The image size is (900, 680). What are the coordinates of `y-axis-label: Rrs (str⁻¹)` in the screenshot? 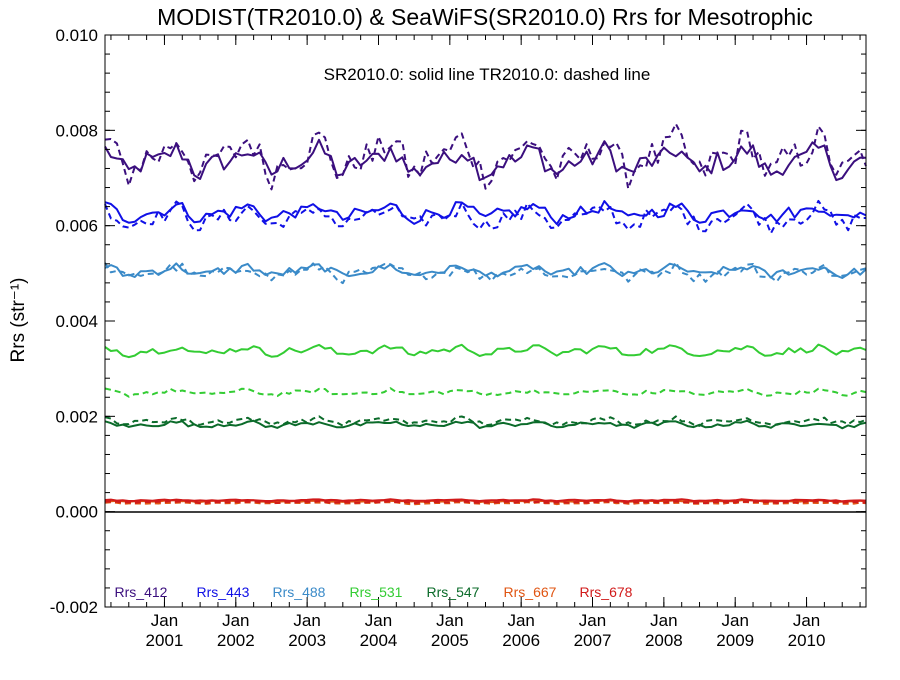 It's located at (18, 320).